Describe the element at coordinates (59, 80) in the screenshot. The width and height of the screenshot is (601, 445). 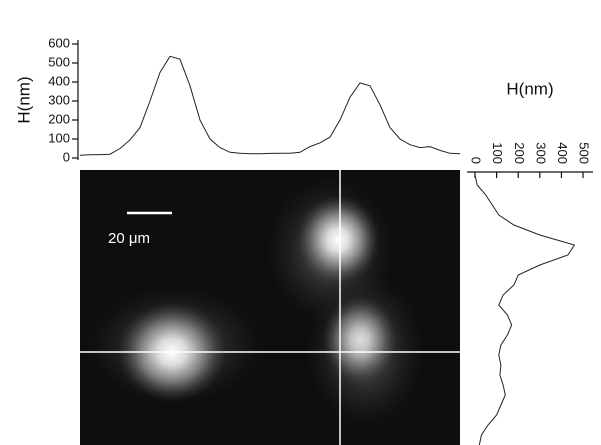
I see `y-tick-label: 400` at that location.